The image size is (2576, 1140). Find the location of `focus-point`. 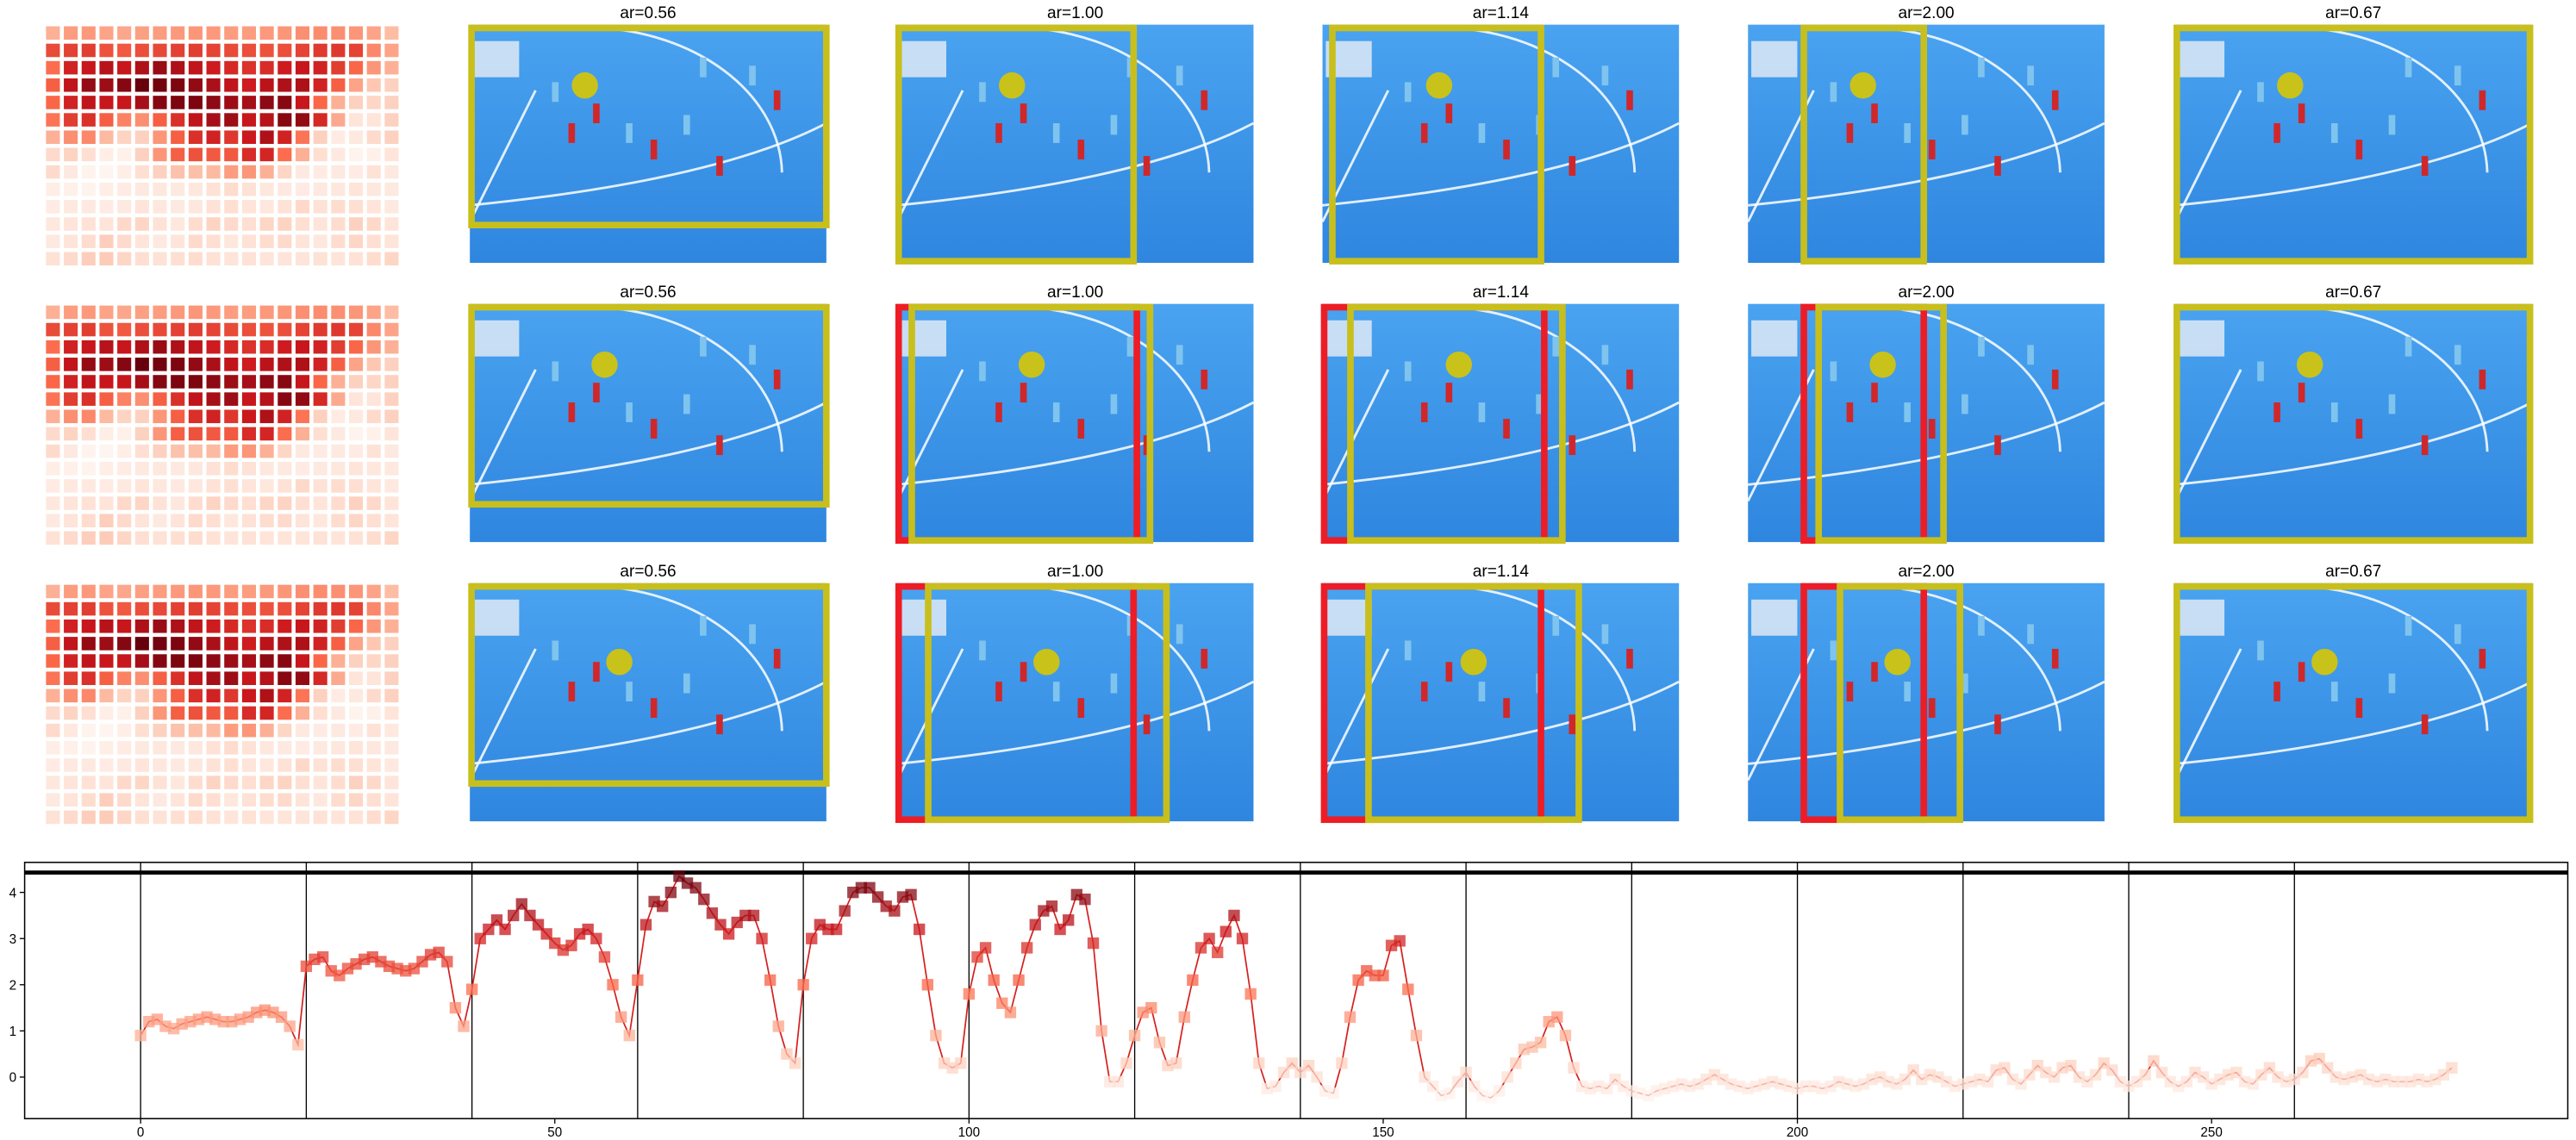

focus-point is located at coordinates (1458, 364).